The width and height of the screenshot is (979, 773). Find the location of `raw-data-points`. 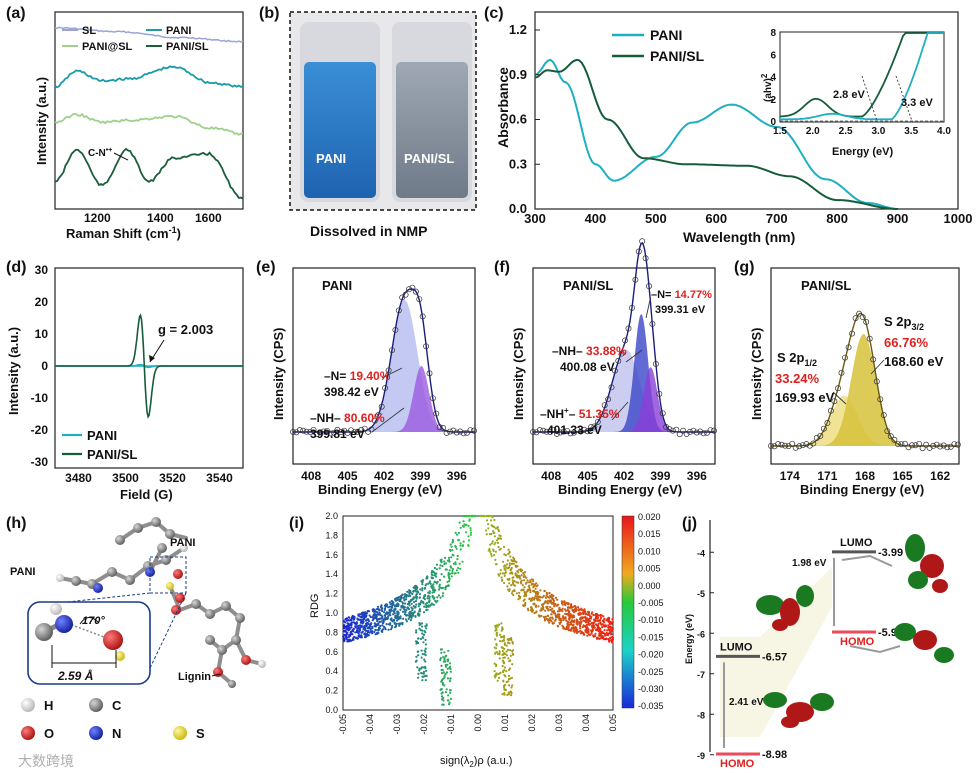

raw-data-points is located at coordinates (383, 360).